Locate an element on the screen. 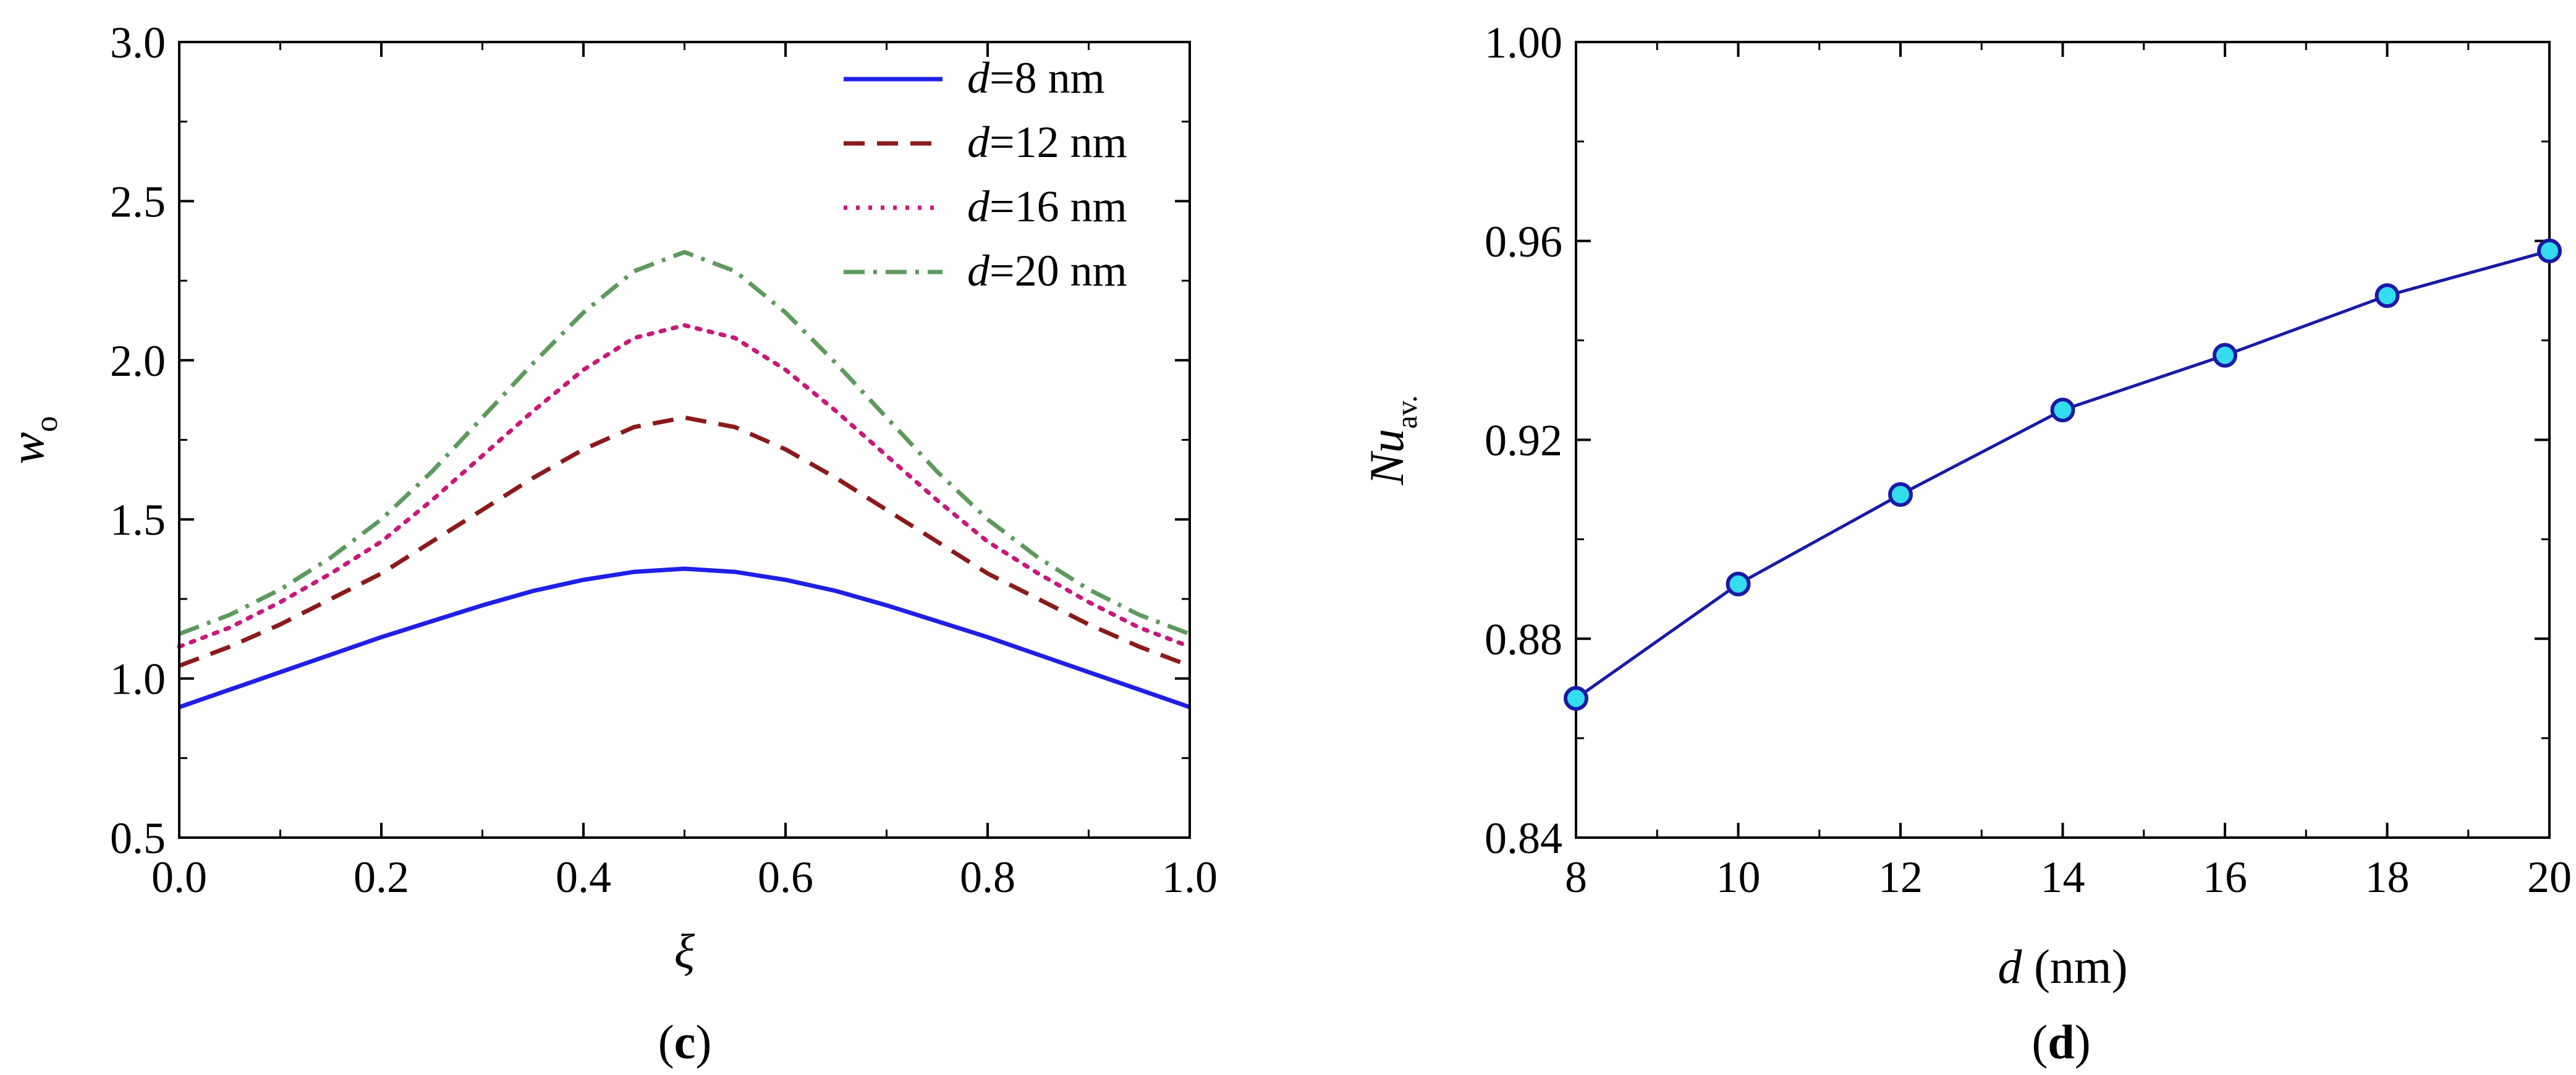  legend-label: d=20 nm is located at coordinates (1047, 271).